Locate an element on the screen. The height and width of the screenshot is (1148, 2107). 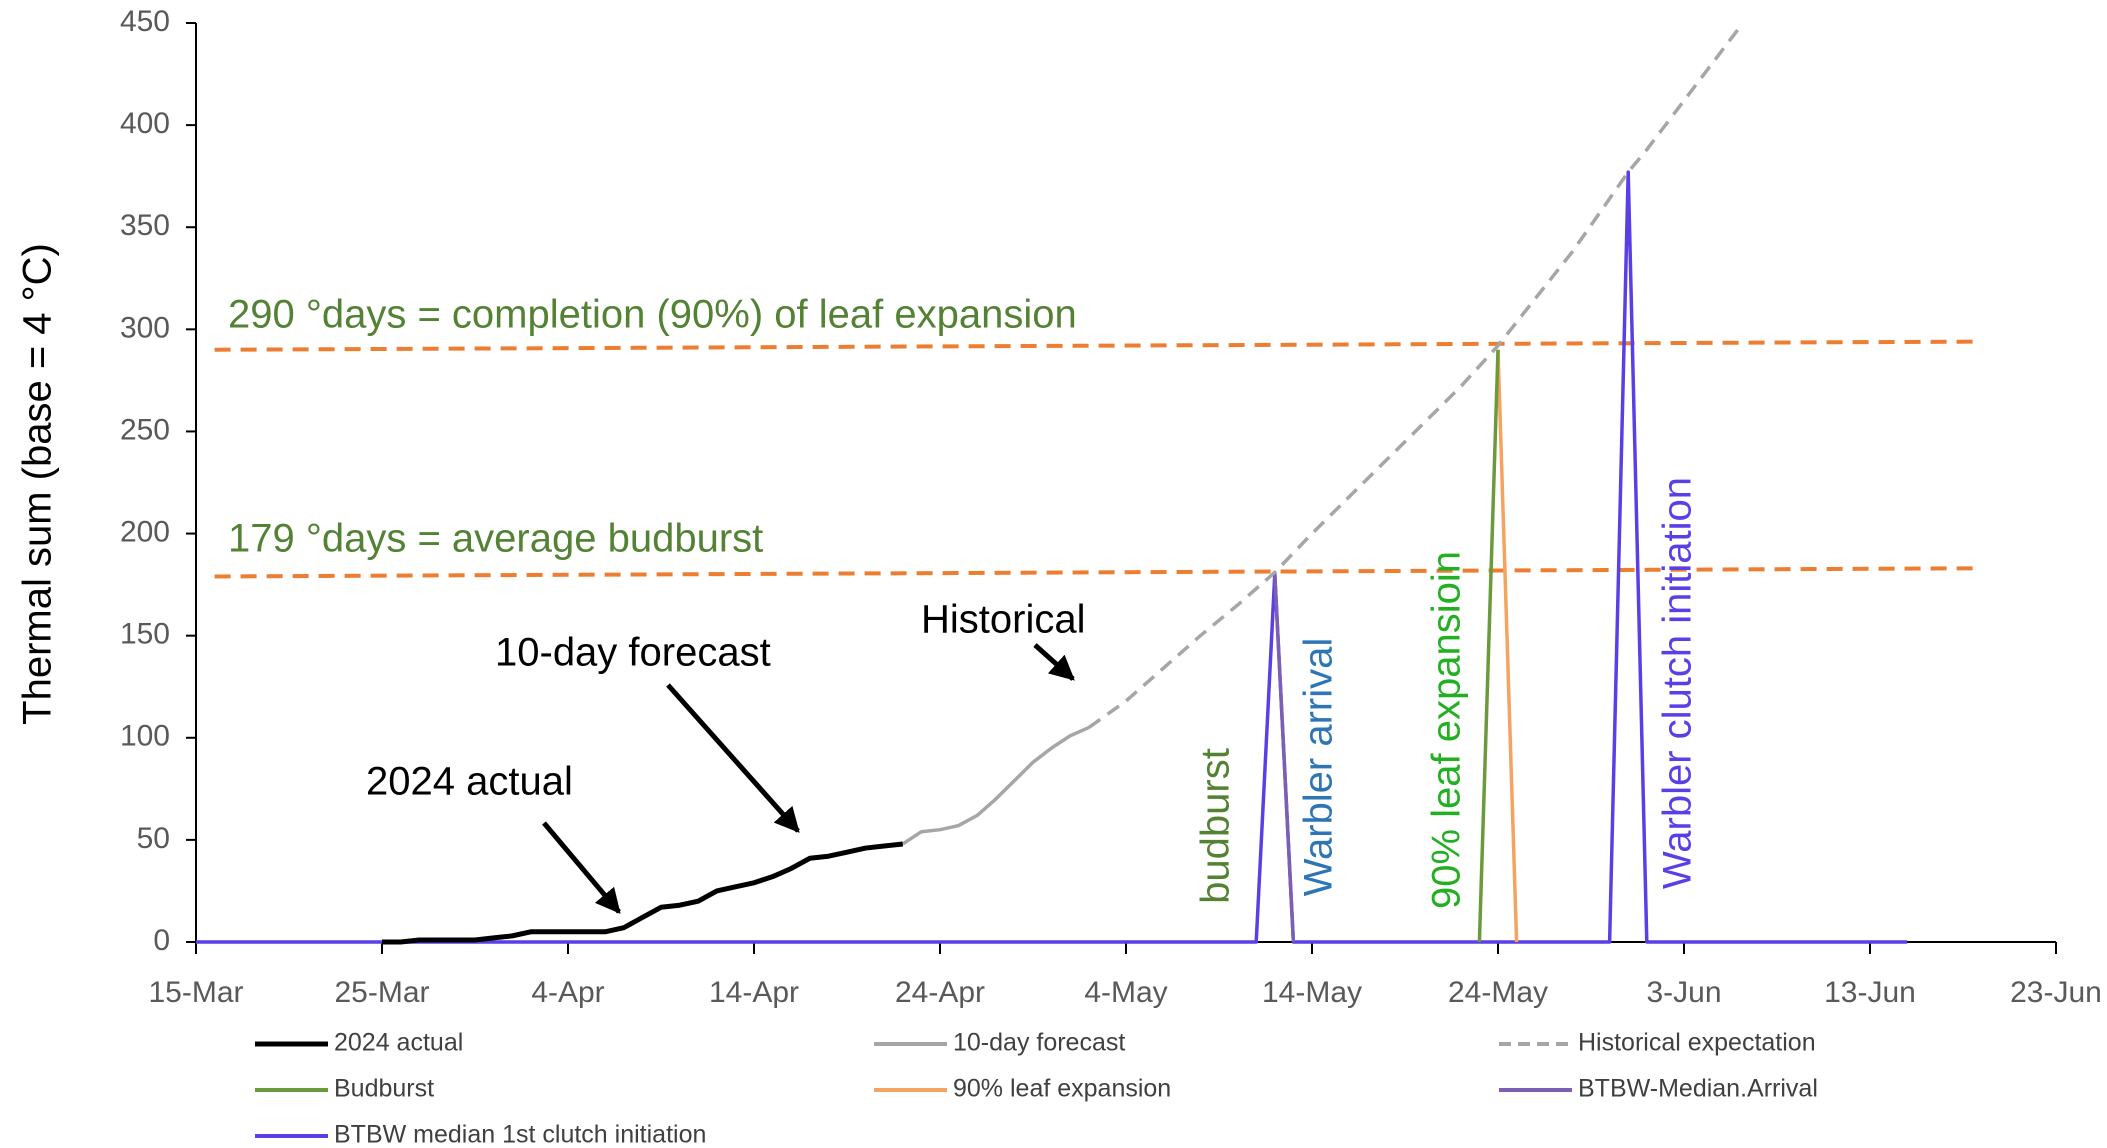
y-tick-label: 400 is located at coordinates (145, 123).